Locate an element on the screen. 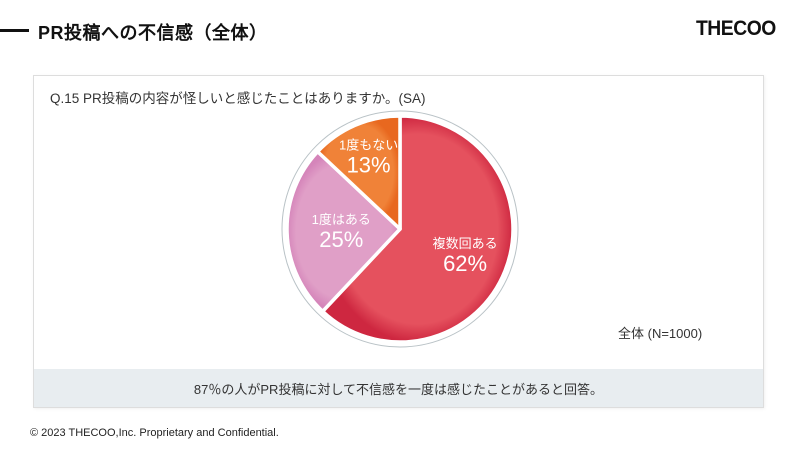 This screenshot has height=450, width=800. sample-size-label: 全体 (N=1000) is located at coordinates (660, 333).